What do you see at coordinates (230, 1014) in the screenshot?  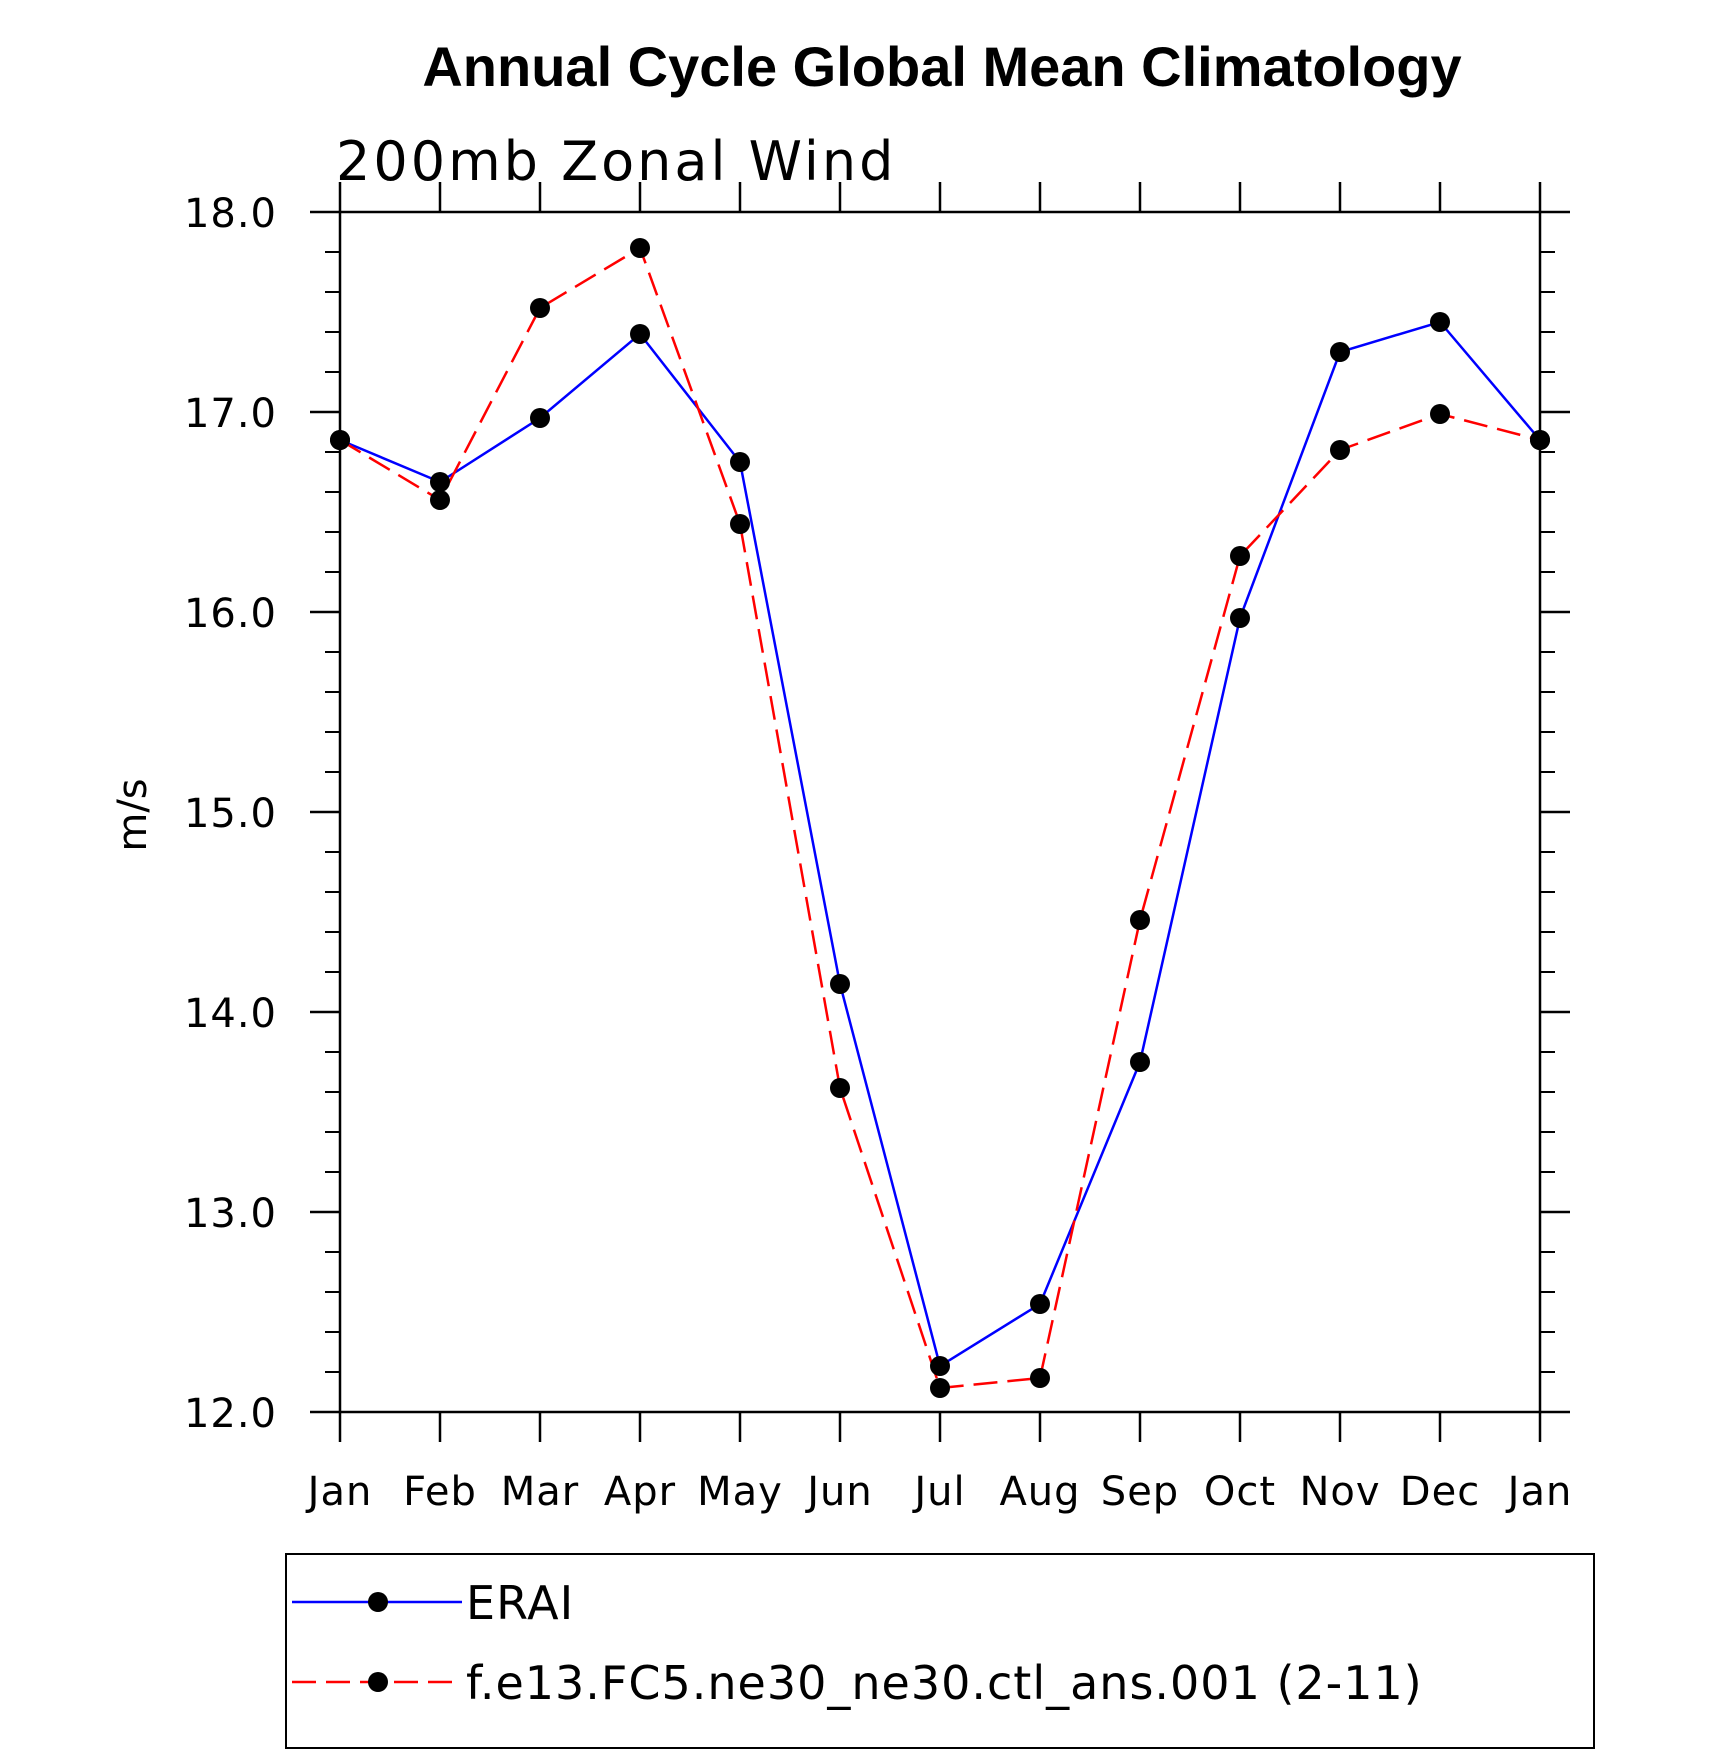 I see `y-tick-label: 14.0` at bounding box center [230, 1014].